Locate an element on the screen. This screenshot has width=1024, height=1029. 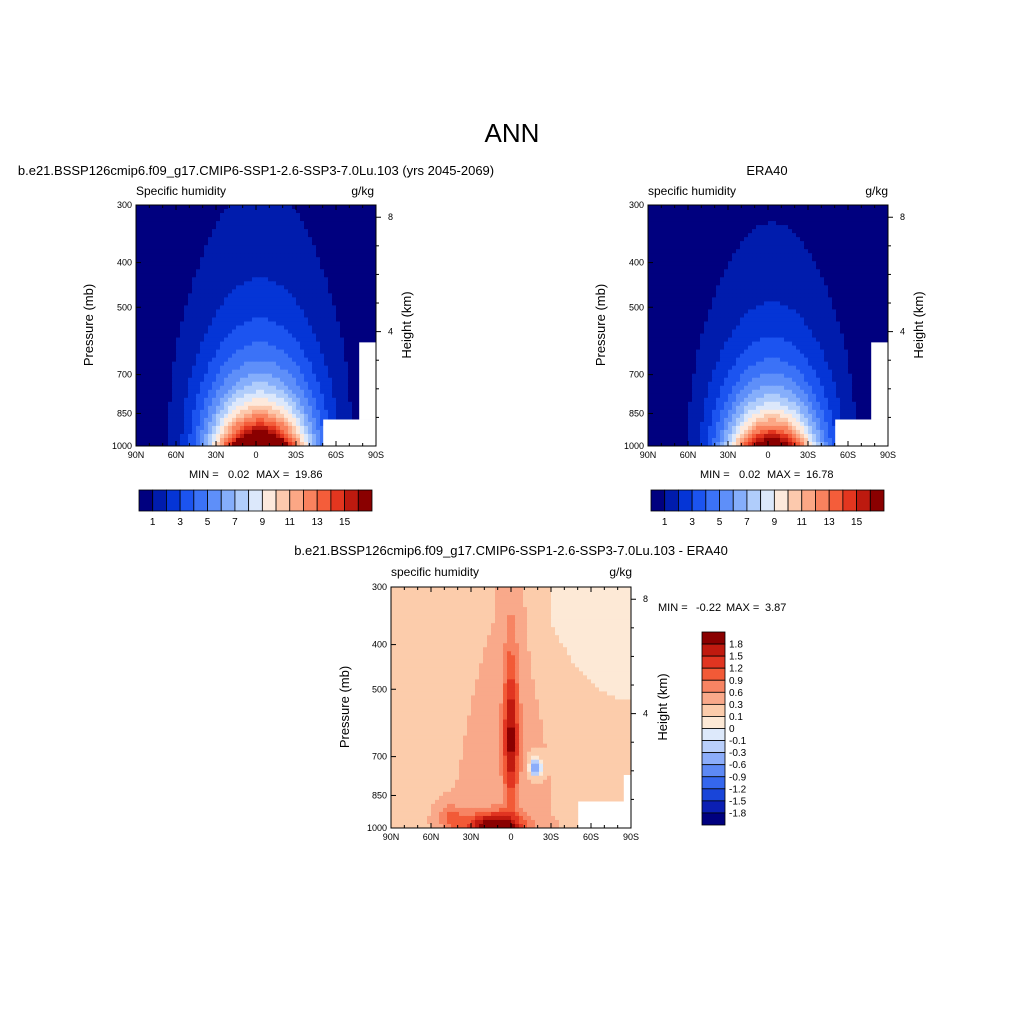
y-tick-label: 700 is located at coordinates (124, 375).